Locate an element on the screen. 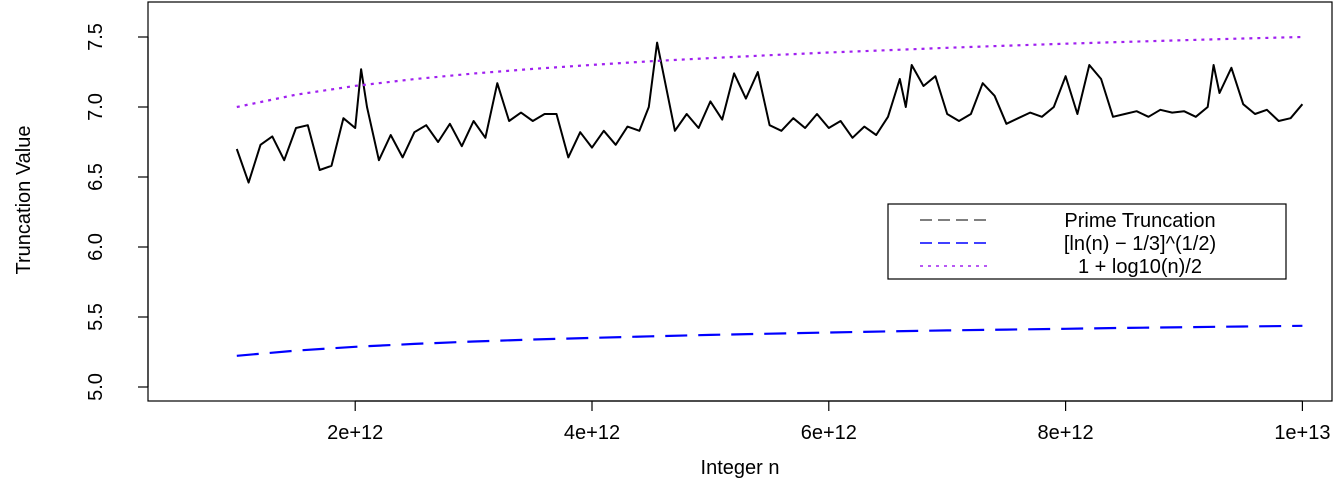 This screenshot has width=1336, height=481. x-tick-label: 4e+12 is located at coordinates (592, 433).